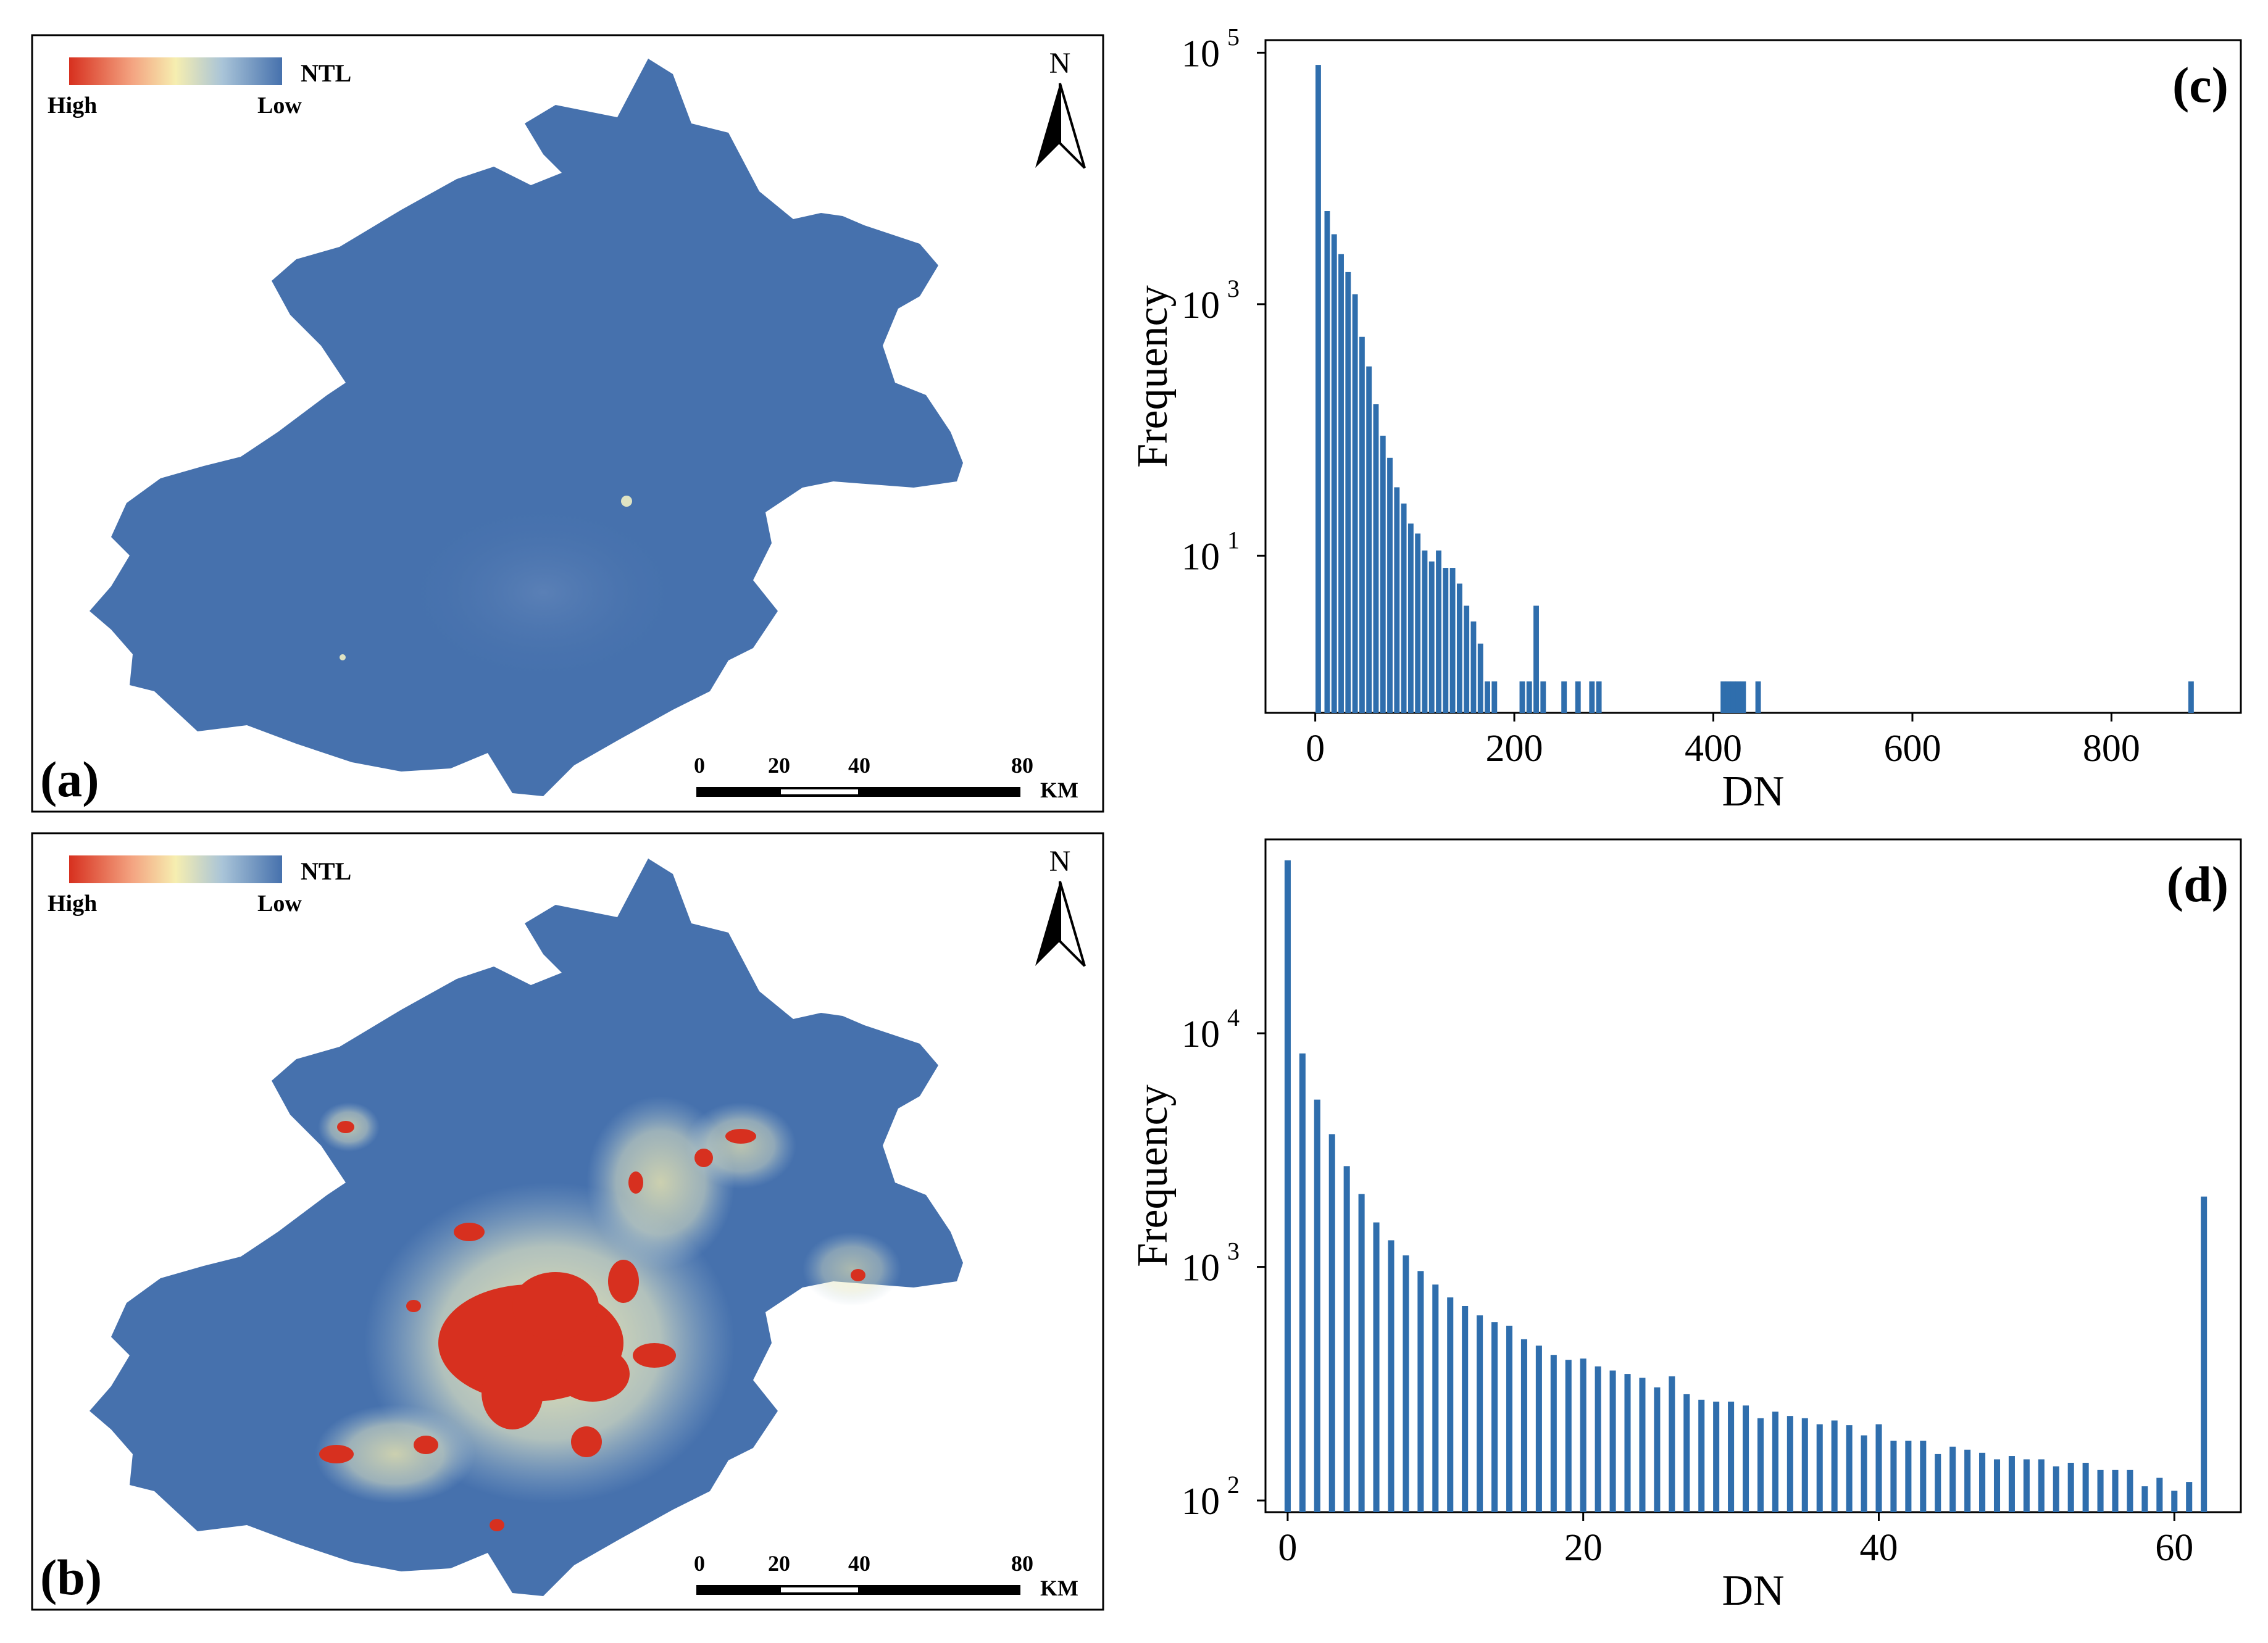  What do you see at coordinates (1022, 1563) in the screenshot?
I see `scalebar-b-tick: 80` at bounding box center [1022, 1563].